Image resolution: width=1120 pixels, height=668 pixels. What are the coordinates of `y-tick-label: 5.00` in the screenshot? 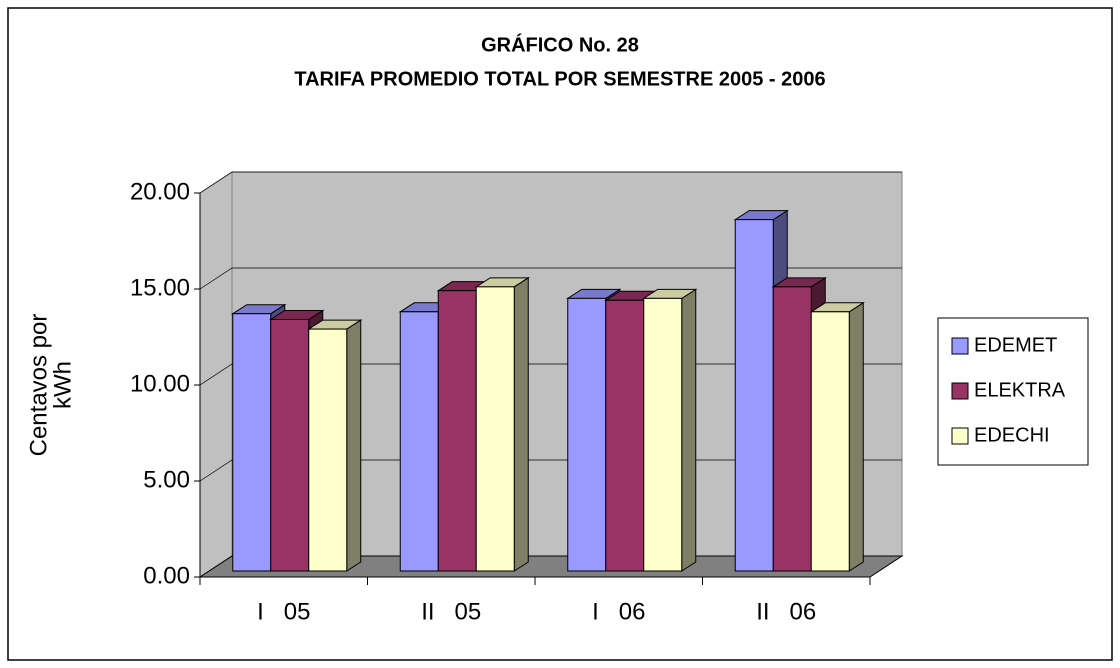 It's located at (166, 479).